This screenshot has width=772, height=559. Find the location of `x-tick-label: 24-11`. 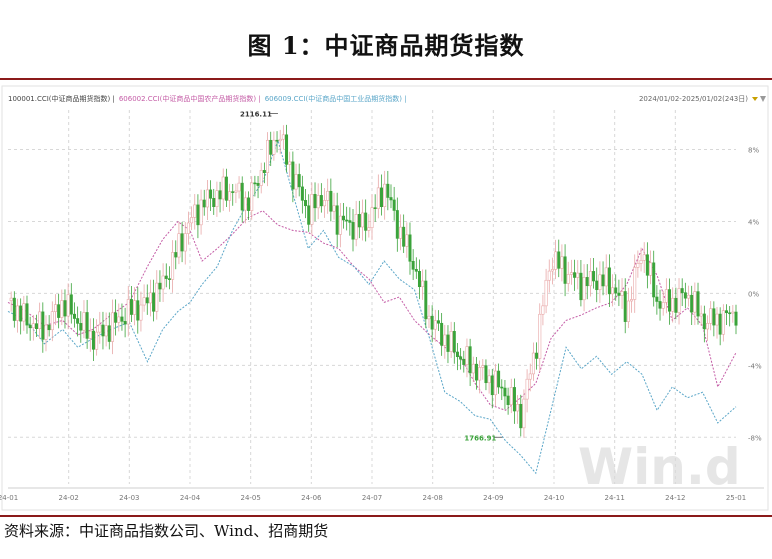

x-tick-label: 24-11 is located at coordinates (614, 498).